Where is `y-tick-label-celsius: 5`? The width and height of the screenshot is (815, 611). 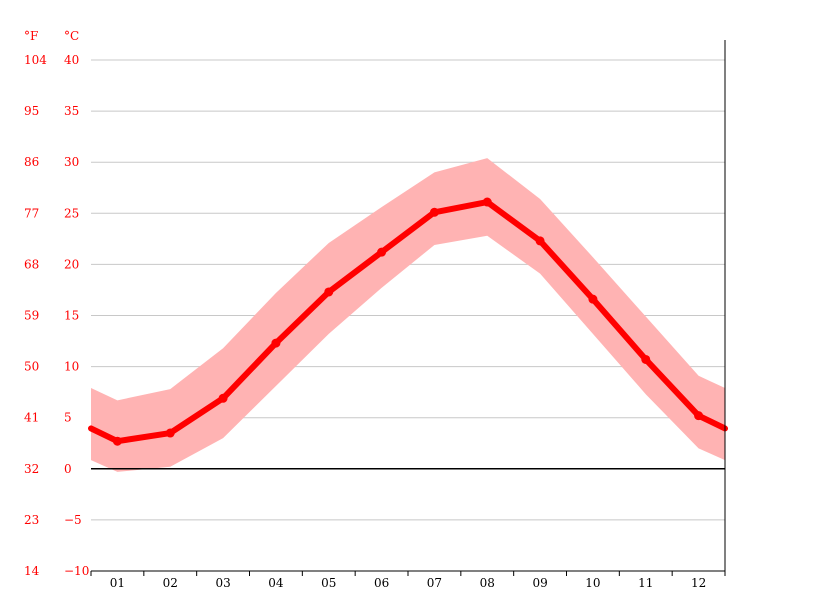
y-tick-label-celsius: 5 is located at coordinates (68, 418).